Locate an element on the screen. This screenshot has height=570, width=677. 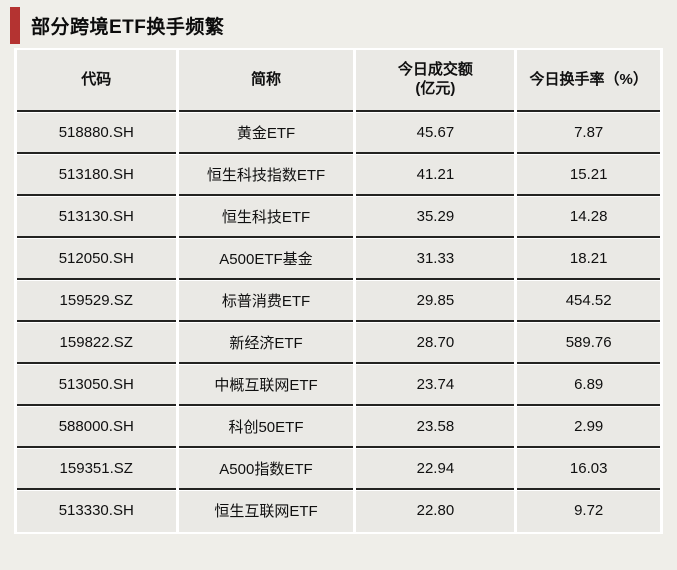
cell-name: 黄金ETF is located at coordinates (266, 133).